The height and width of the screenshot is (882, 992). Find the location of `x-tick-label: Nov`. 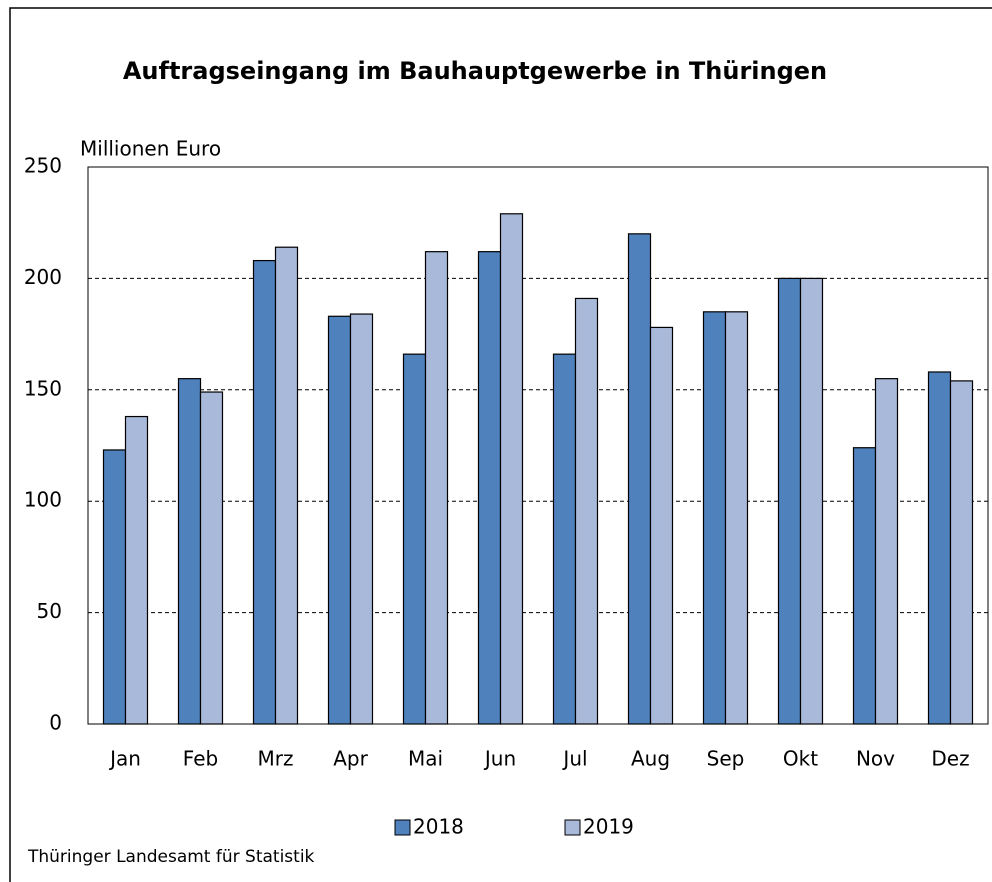

x-tick-label: Nov is located at coordinates (875, 759).